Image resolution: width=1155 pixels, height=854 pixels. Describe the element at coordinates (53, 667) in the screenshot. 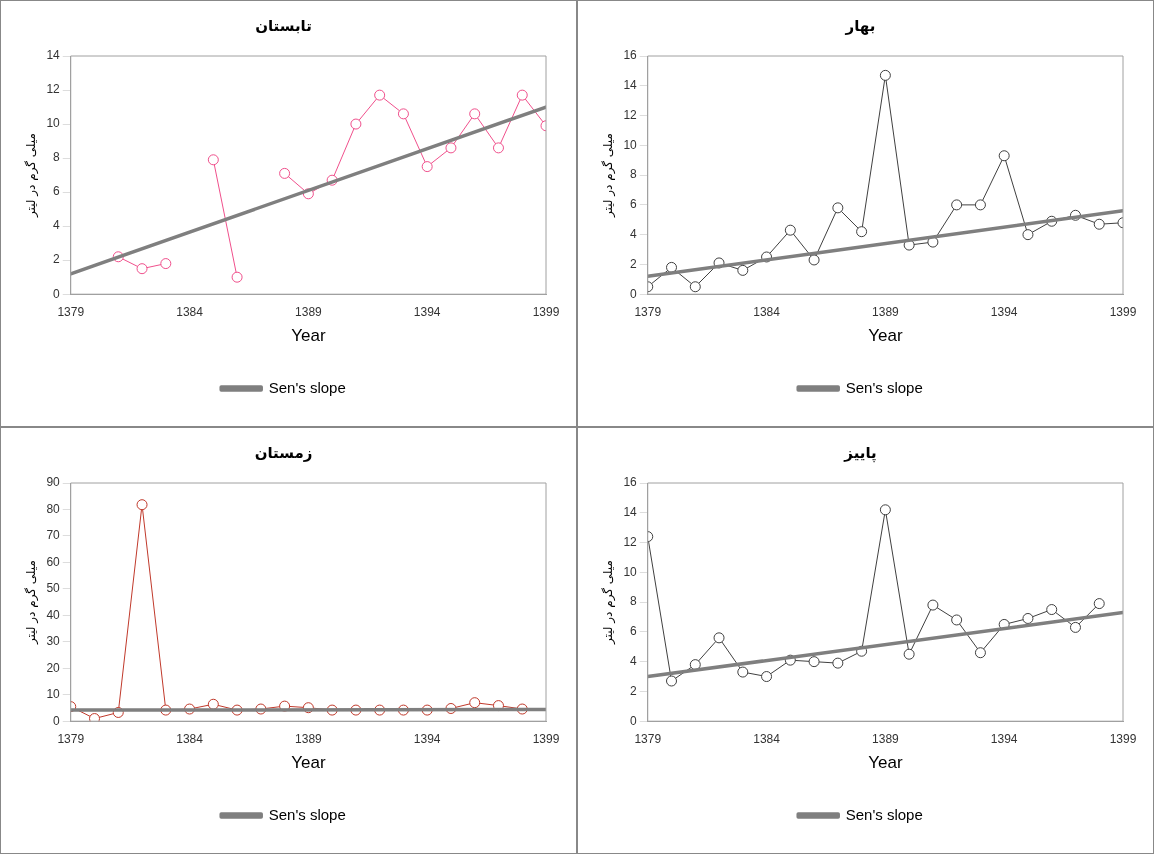

I see `y-tick-label: 20` at that location.